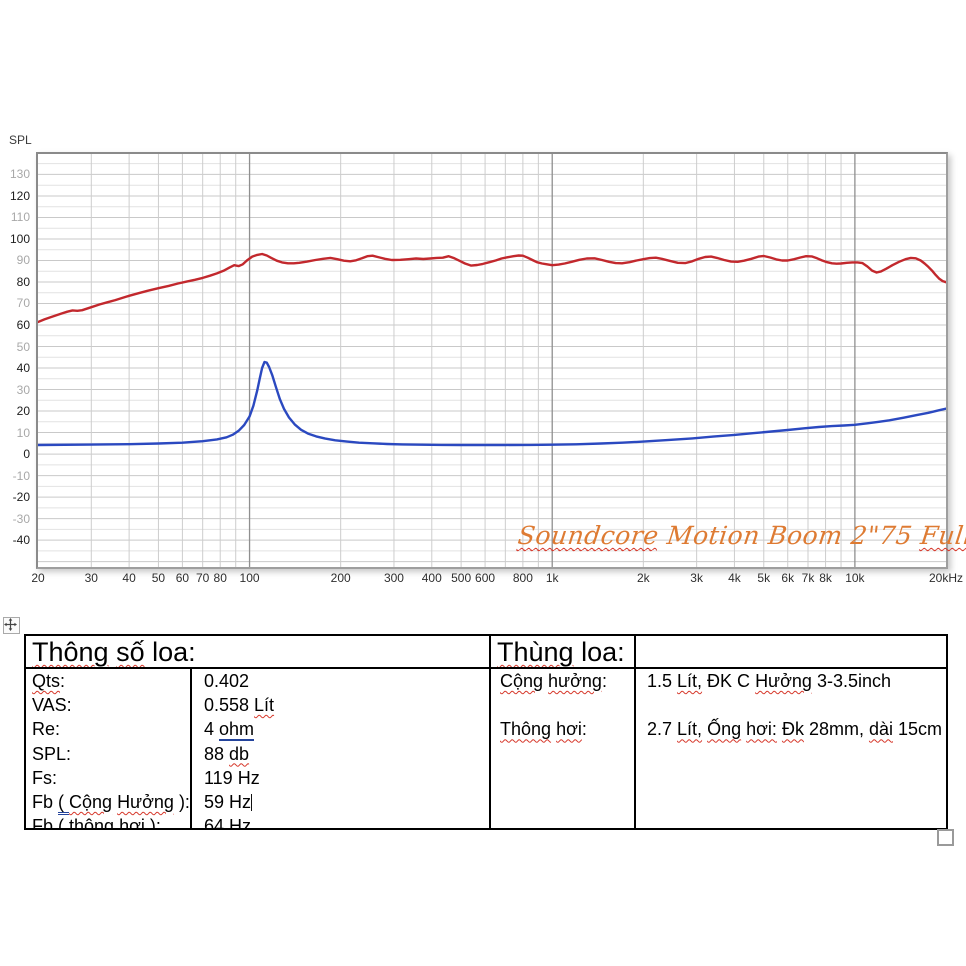 The image size is (966, 966). I want to click on table-line: Thông hơi:, so click(562, 729).